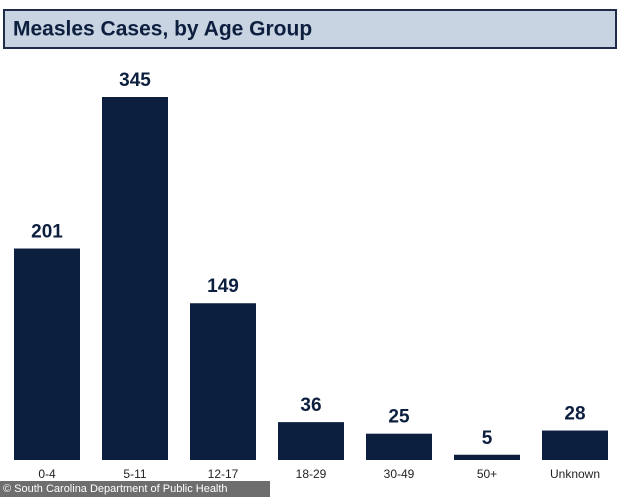 The height and width of the screenshot is (497, 634). I want to click on x-tick-label: Unknown, so click(575, 474).